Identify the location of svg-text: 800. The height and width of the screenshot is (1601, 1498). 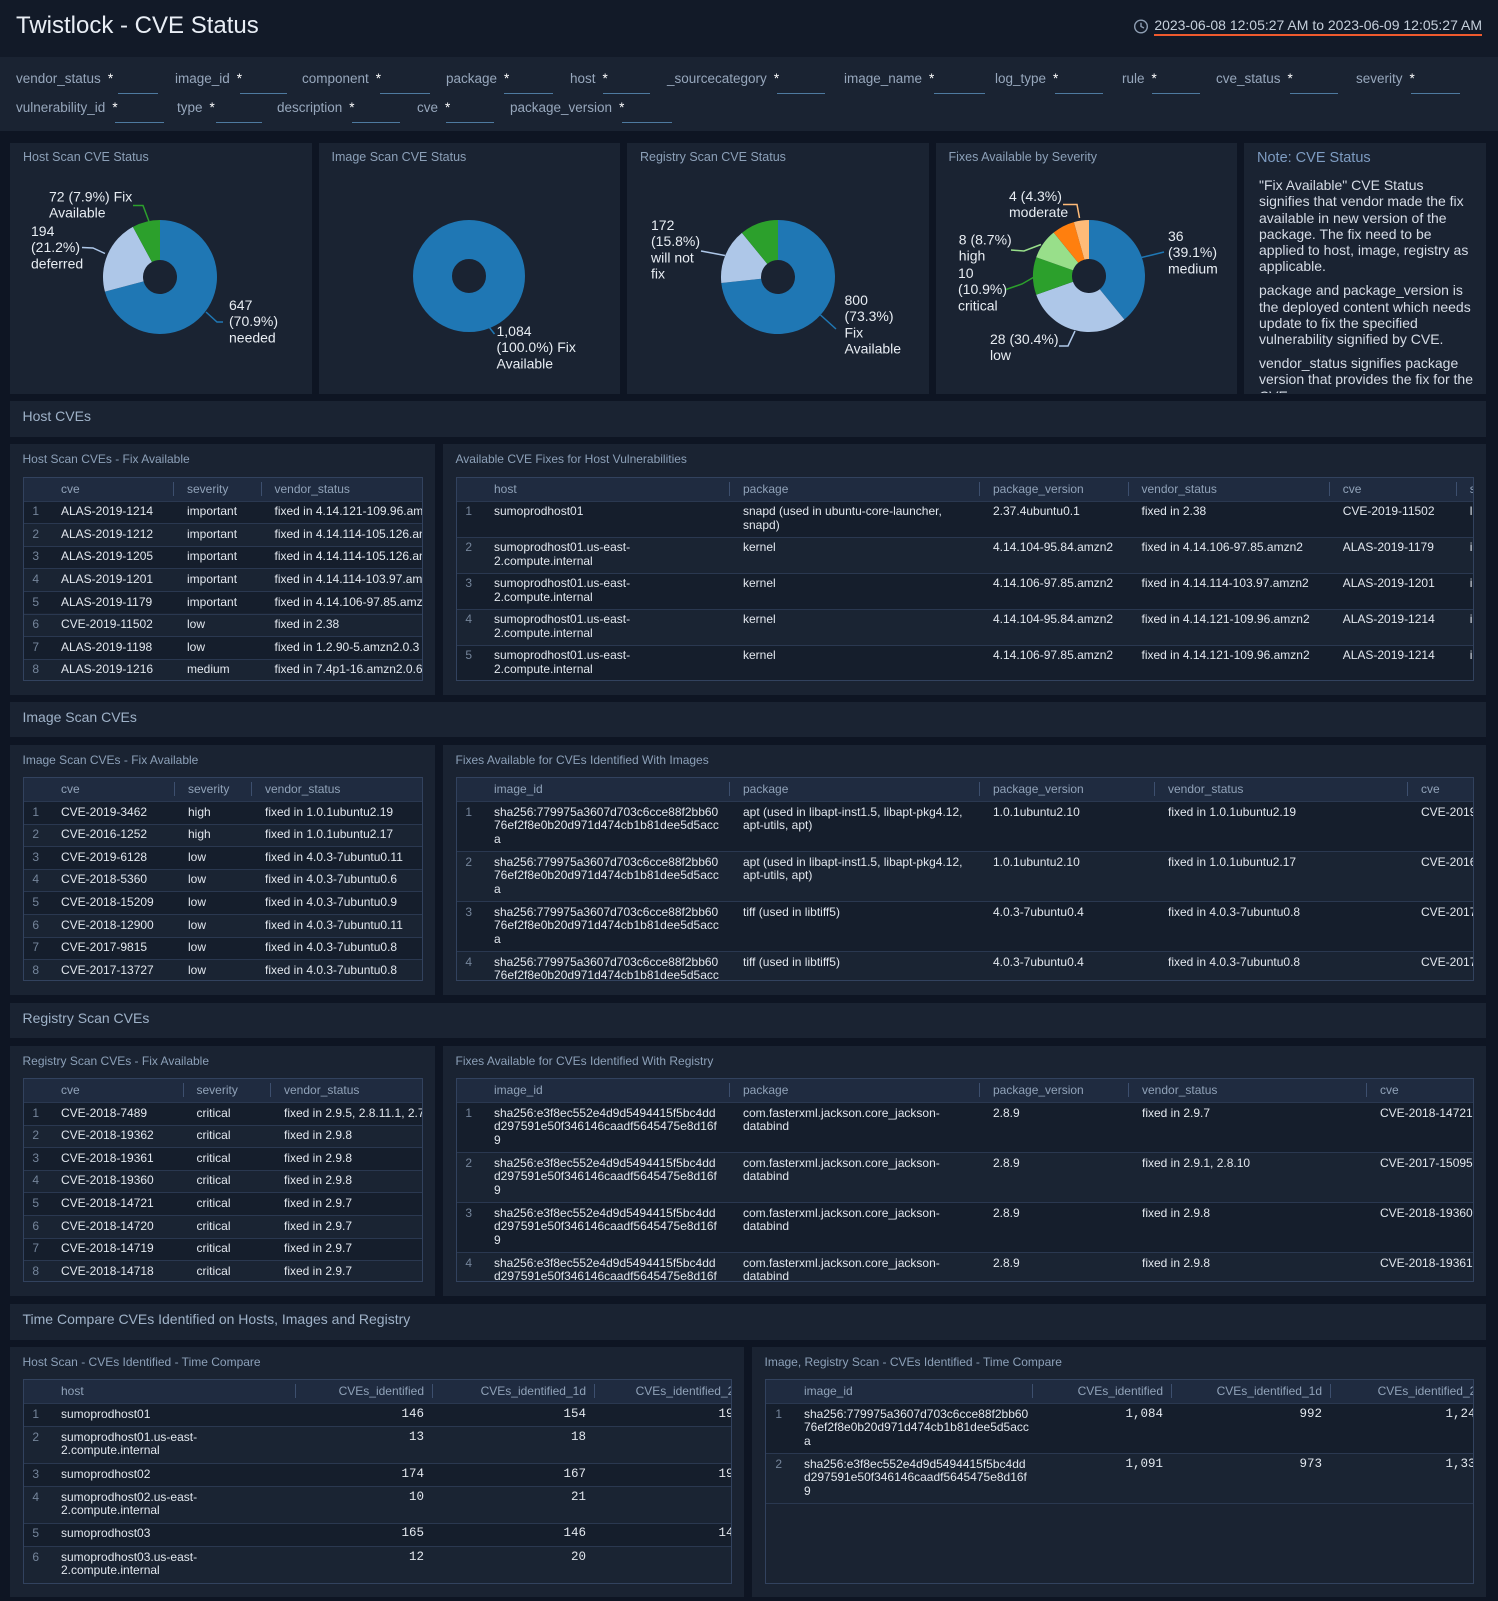
(857, 300).